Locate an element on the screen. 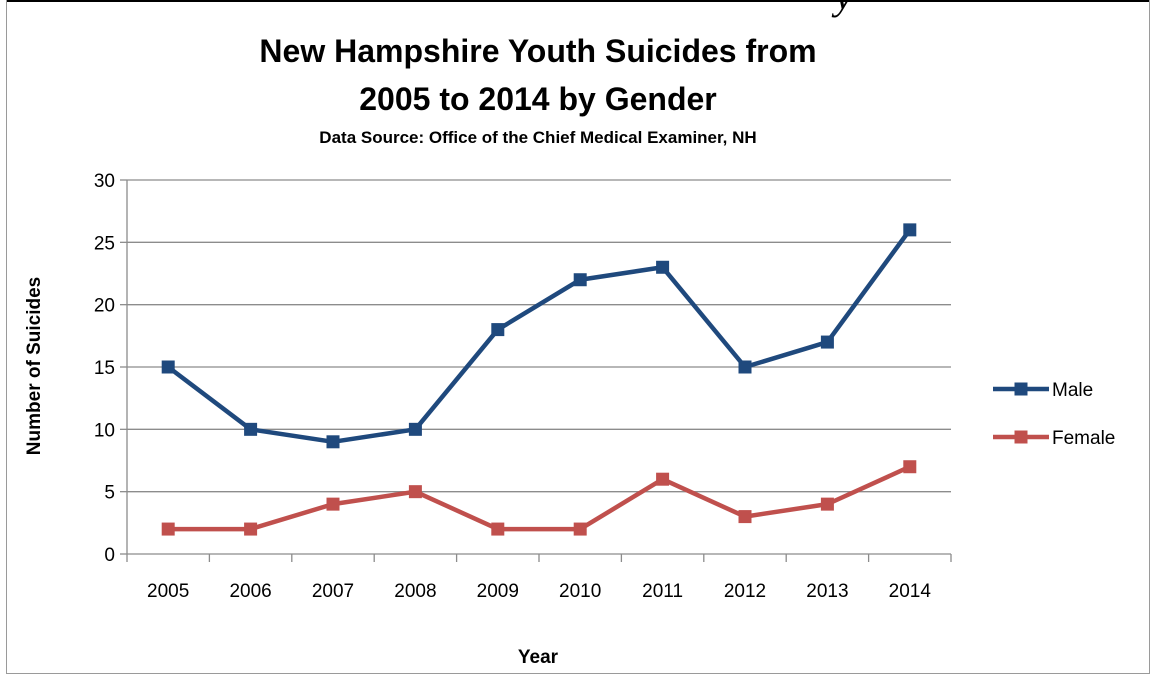 The width and height of the screenshot is (1151, 675). y-tick-label: 25 is located at coordinates (104, 243).